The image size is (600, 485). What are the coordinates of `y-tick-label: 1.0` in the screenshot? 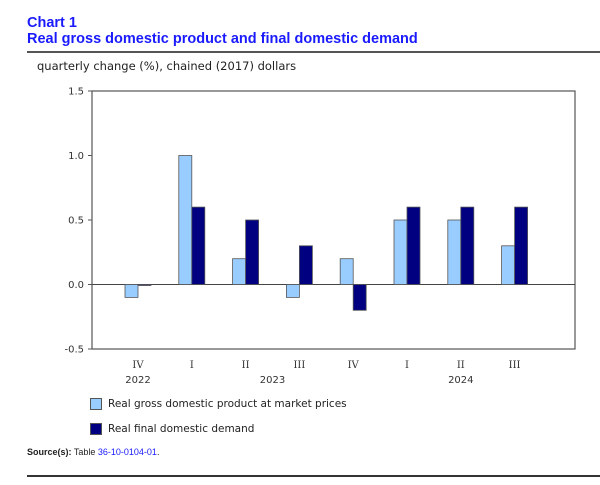 It's located at (76, 156).